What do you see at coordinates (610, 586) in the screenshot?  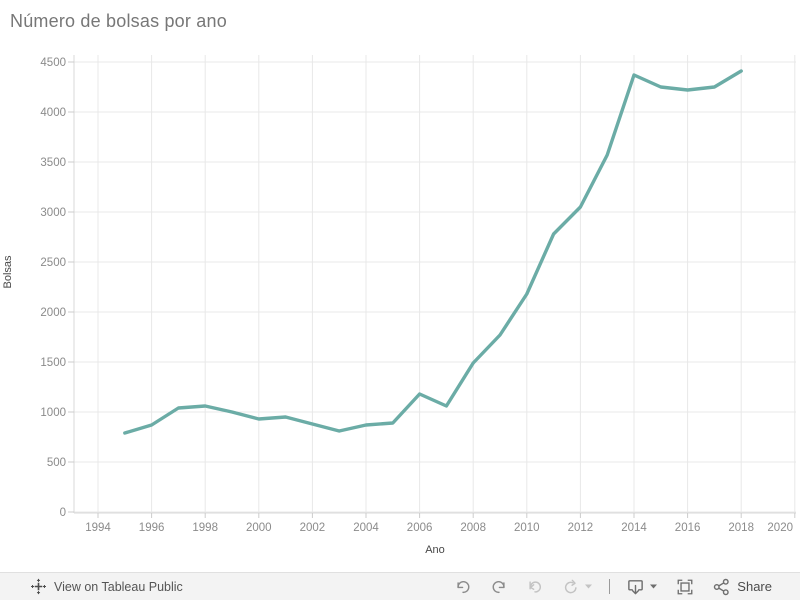 I see `toolbar-divider` at bounding box center [610, 586].